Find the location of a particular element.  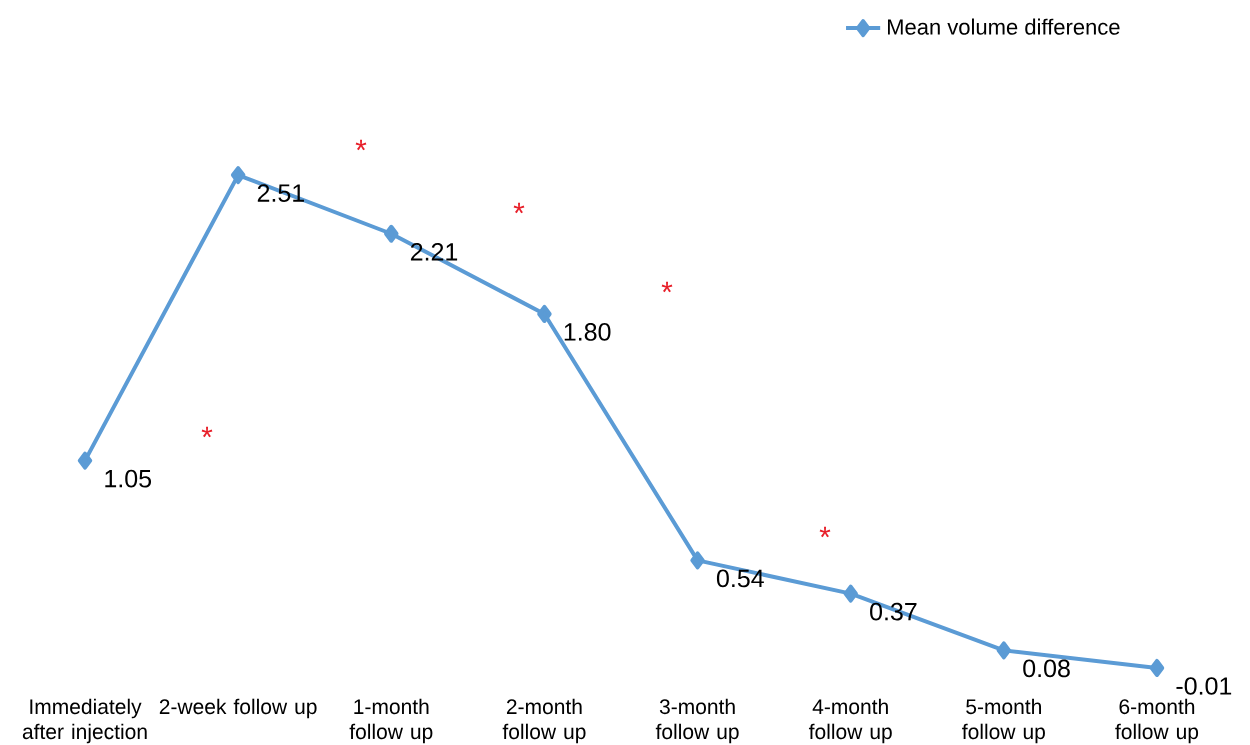

x-tick-label: 6-month follow up is located at coordinates (1157, 721).